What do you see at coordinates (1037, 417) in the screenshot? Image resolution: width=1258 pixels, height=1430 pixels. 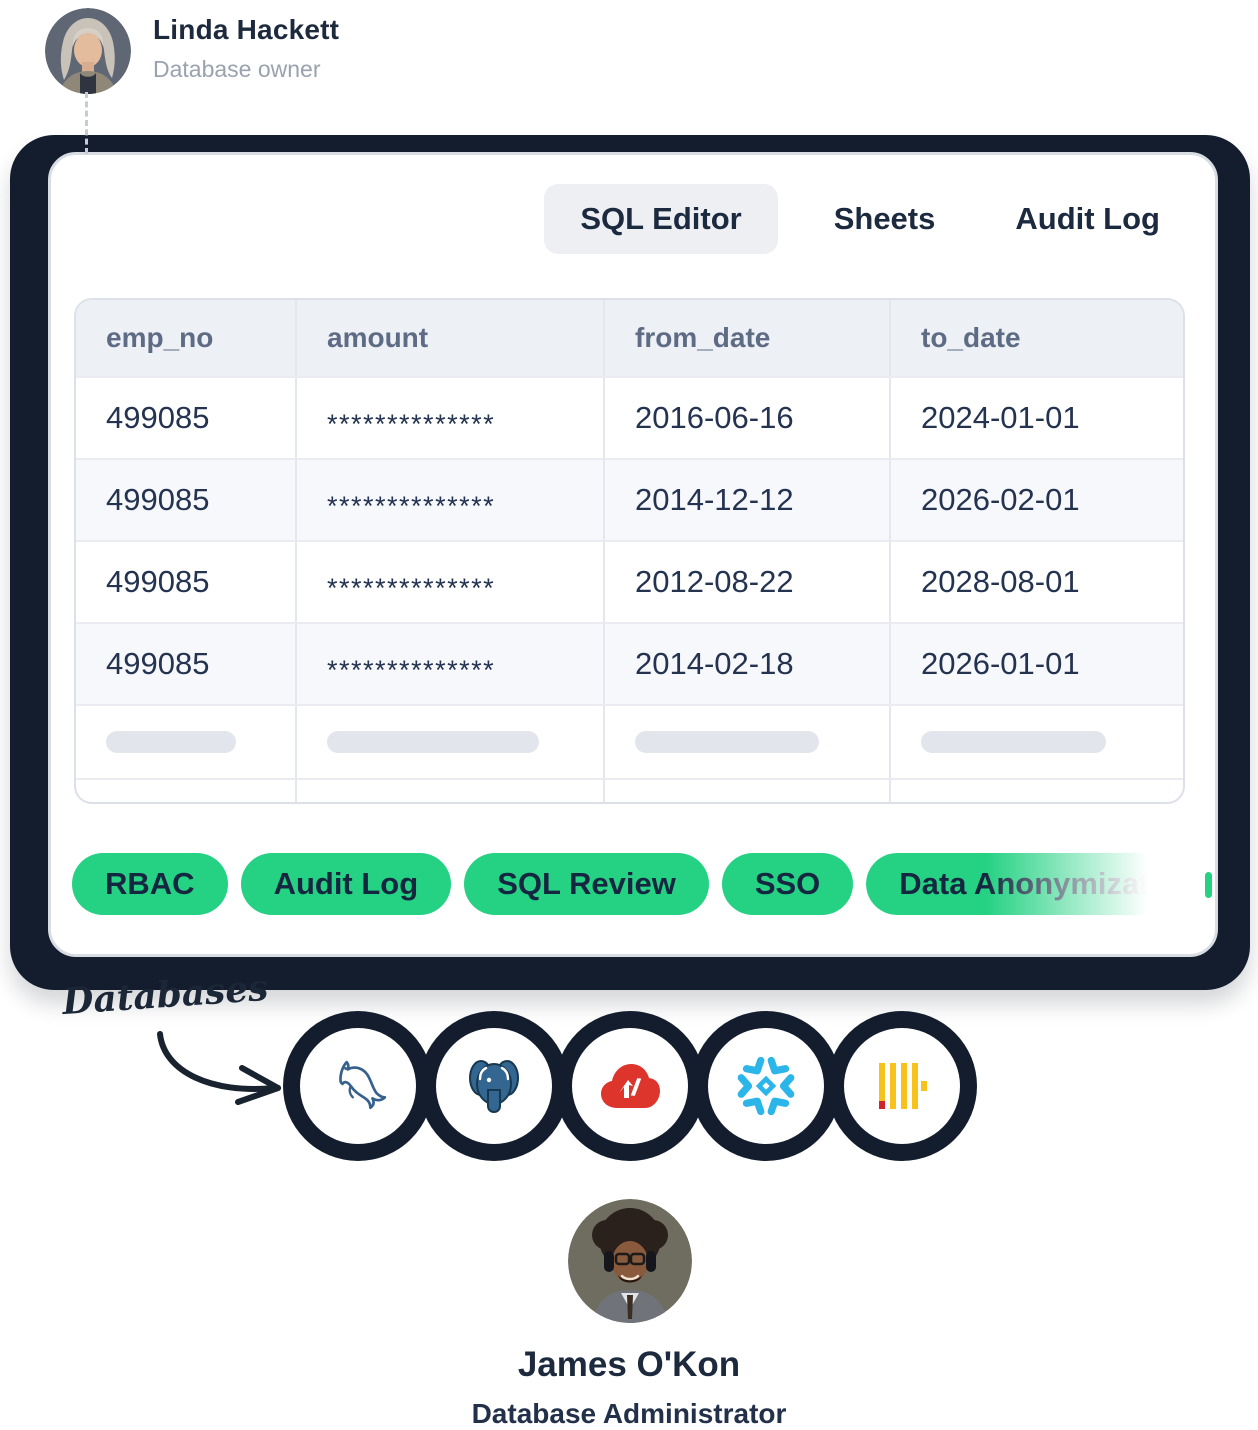 I see `cell-to-date: 2024-01-01` at bounding box center [1037, 417].